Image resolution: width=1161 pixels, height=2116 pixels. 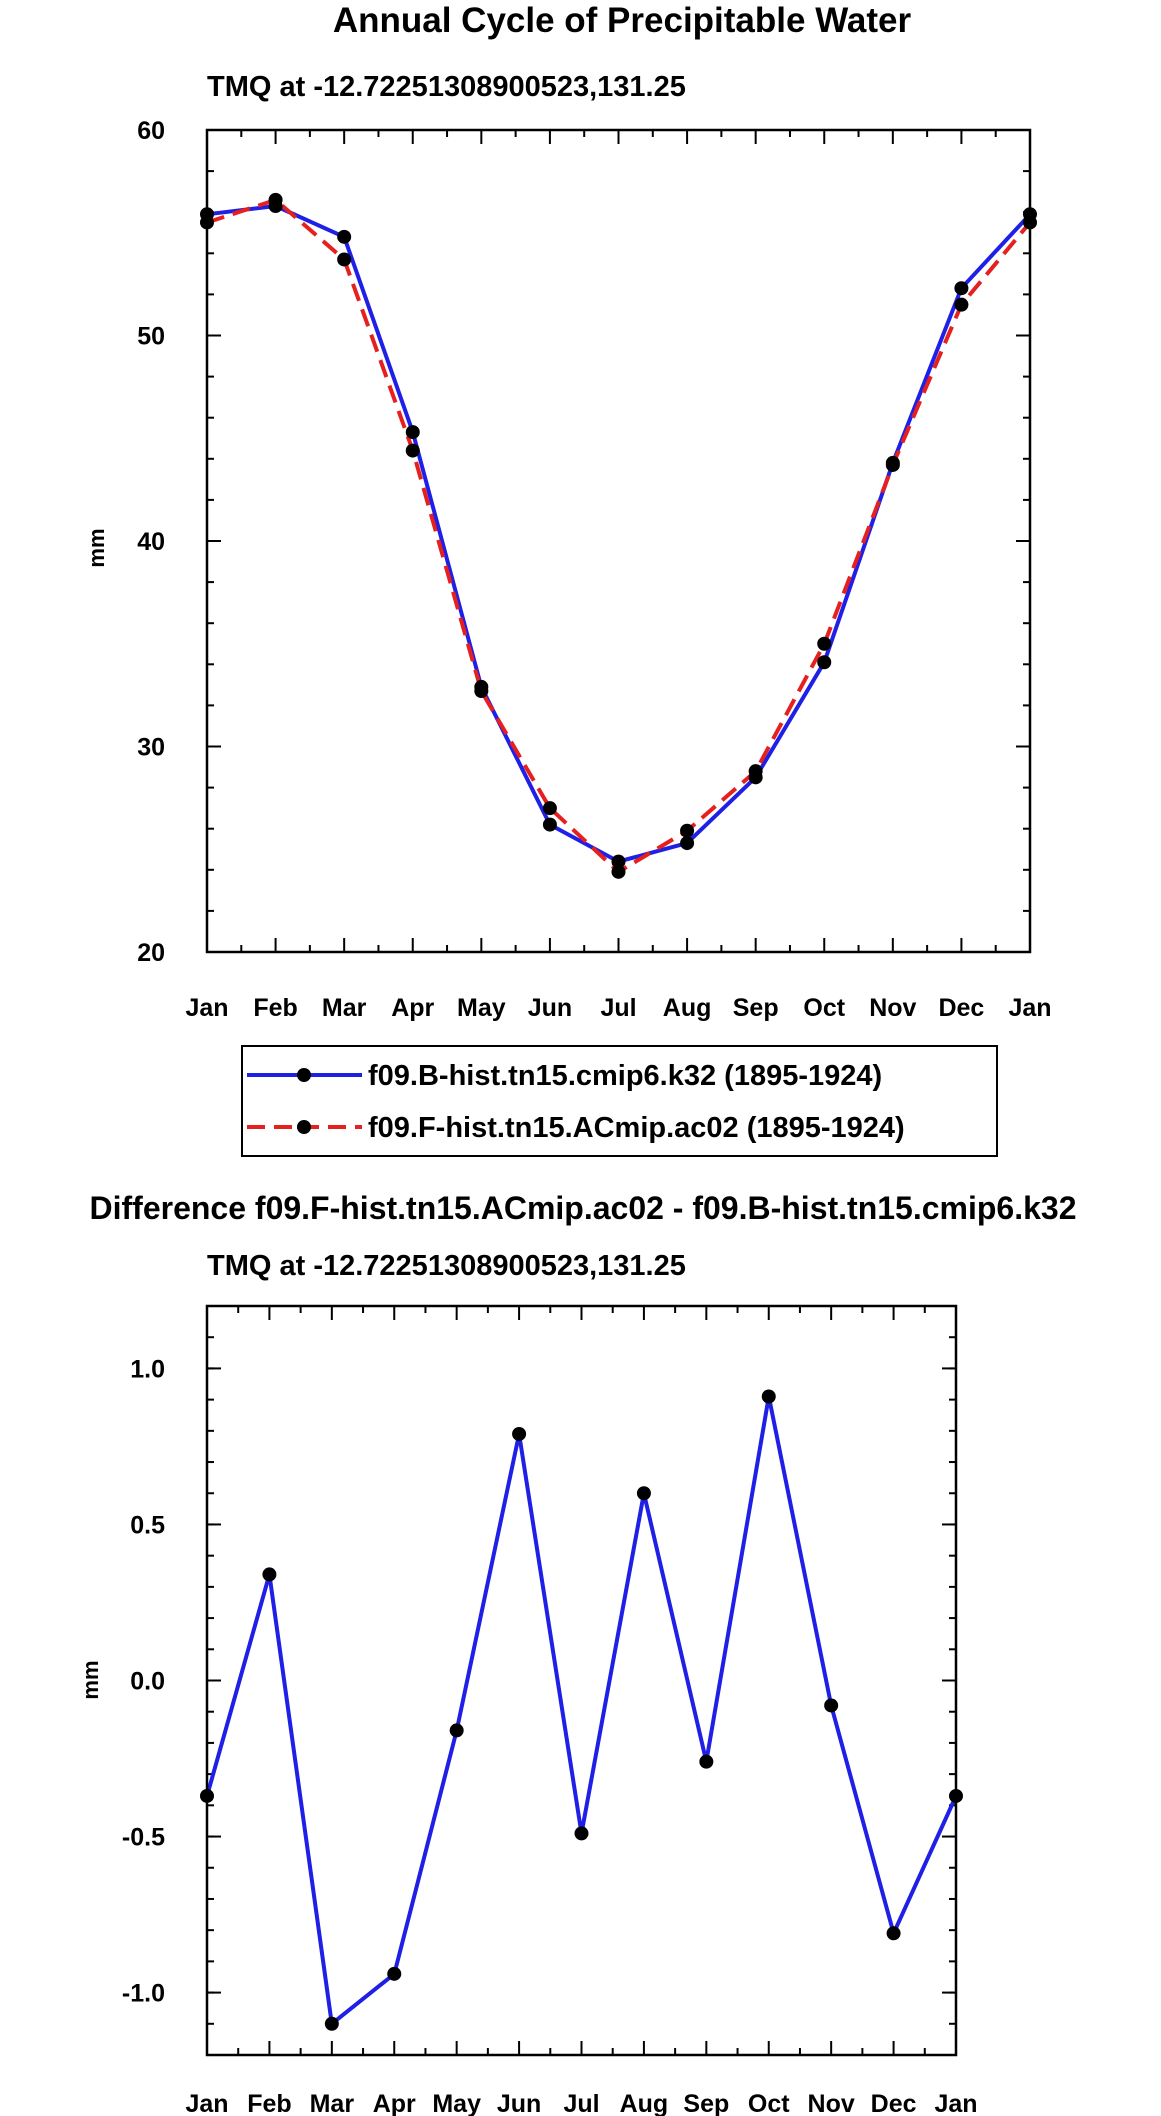 I want to click on legend-box, so click(x=619, y=1101).